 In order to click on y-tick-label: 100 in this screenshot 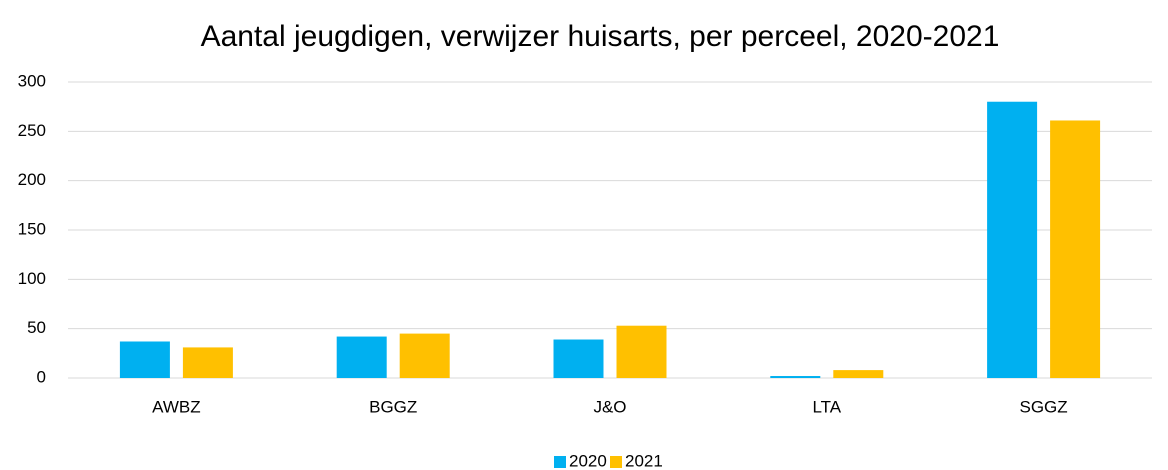, I will do `click(32, 278)`.